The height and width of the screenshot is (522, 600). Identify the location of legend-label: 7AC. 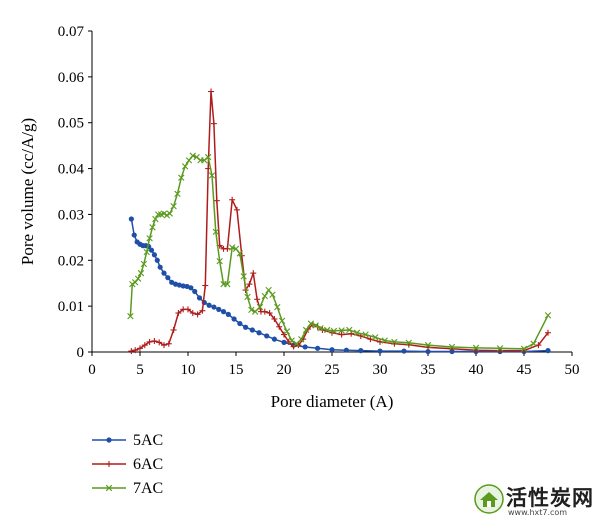
(148, 488).